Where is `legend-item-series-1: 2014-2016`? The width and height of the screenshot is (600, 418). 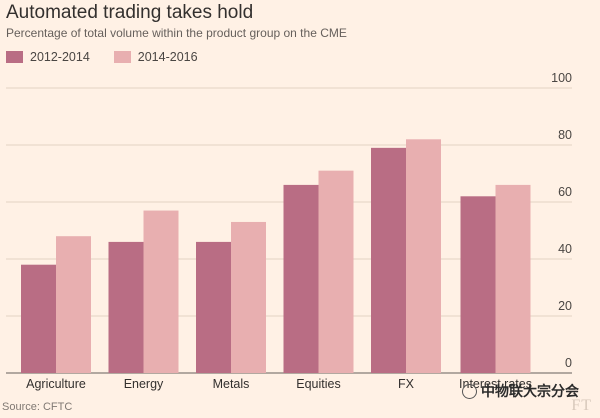 legend-item-series-1: 2014-2016 is located at coordinates (155, 57).